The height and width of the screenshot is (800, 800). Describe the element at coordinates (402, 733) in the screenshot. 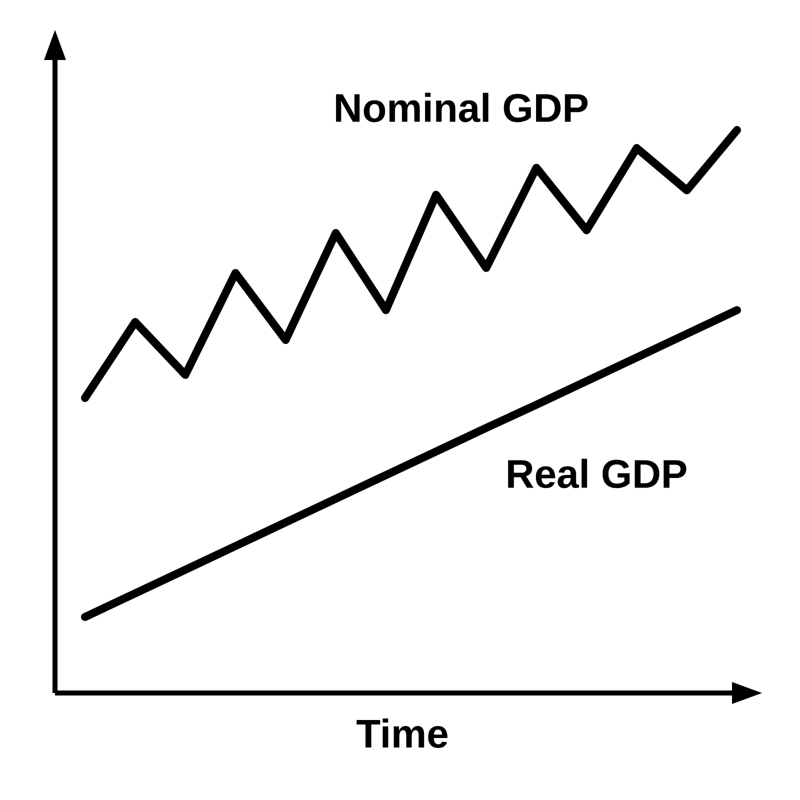

I see `x-axis-title: Time` at that location.